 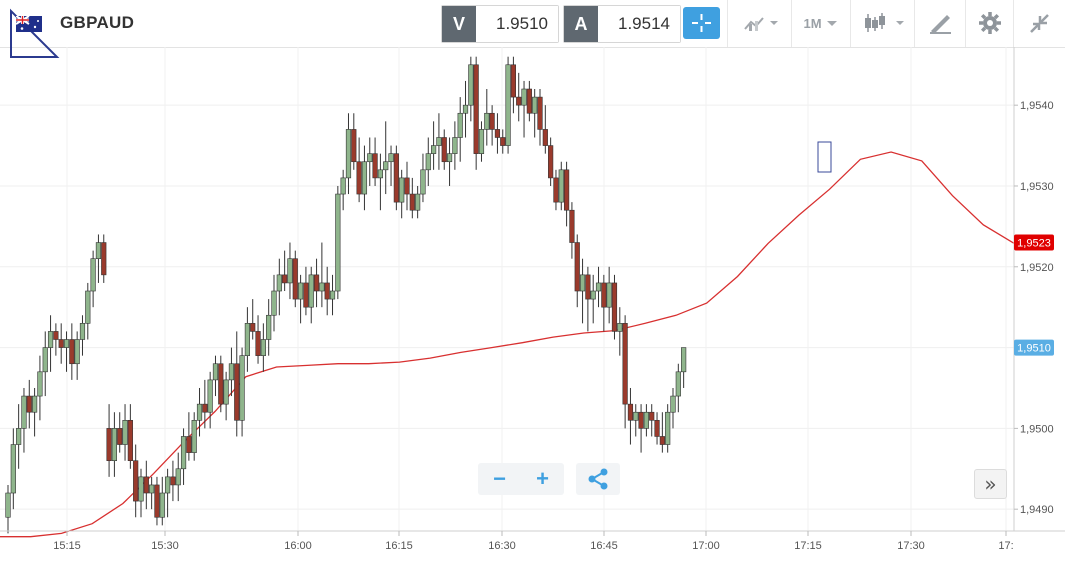 I want to click on drawing-tools-button, so click(x=940, y=23).